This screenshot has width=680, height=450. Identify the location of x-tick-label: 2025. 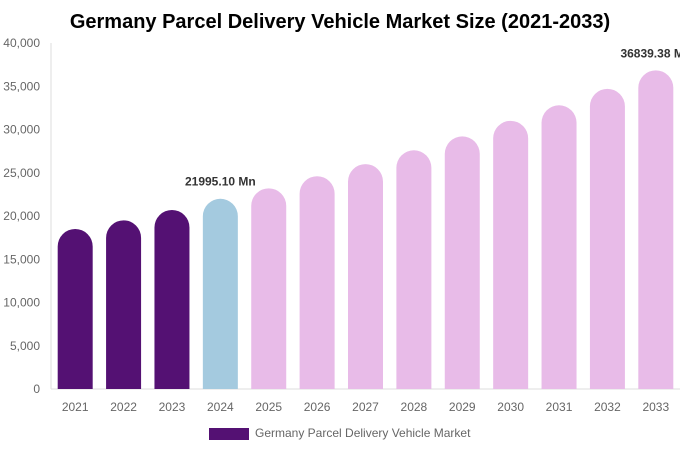
(268, 407).